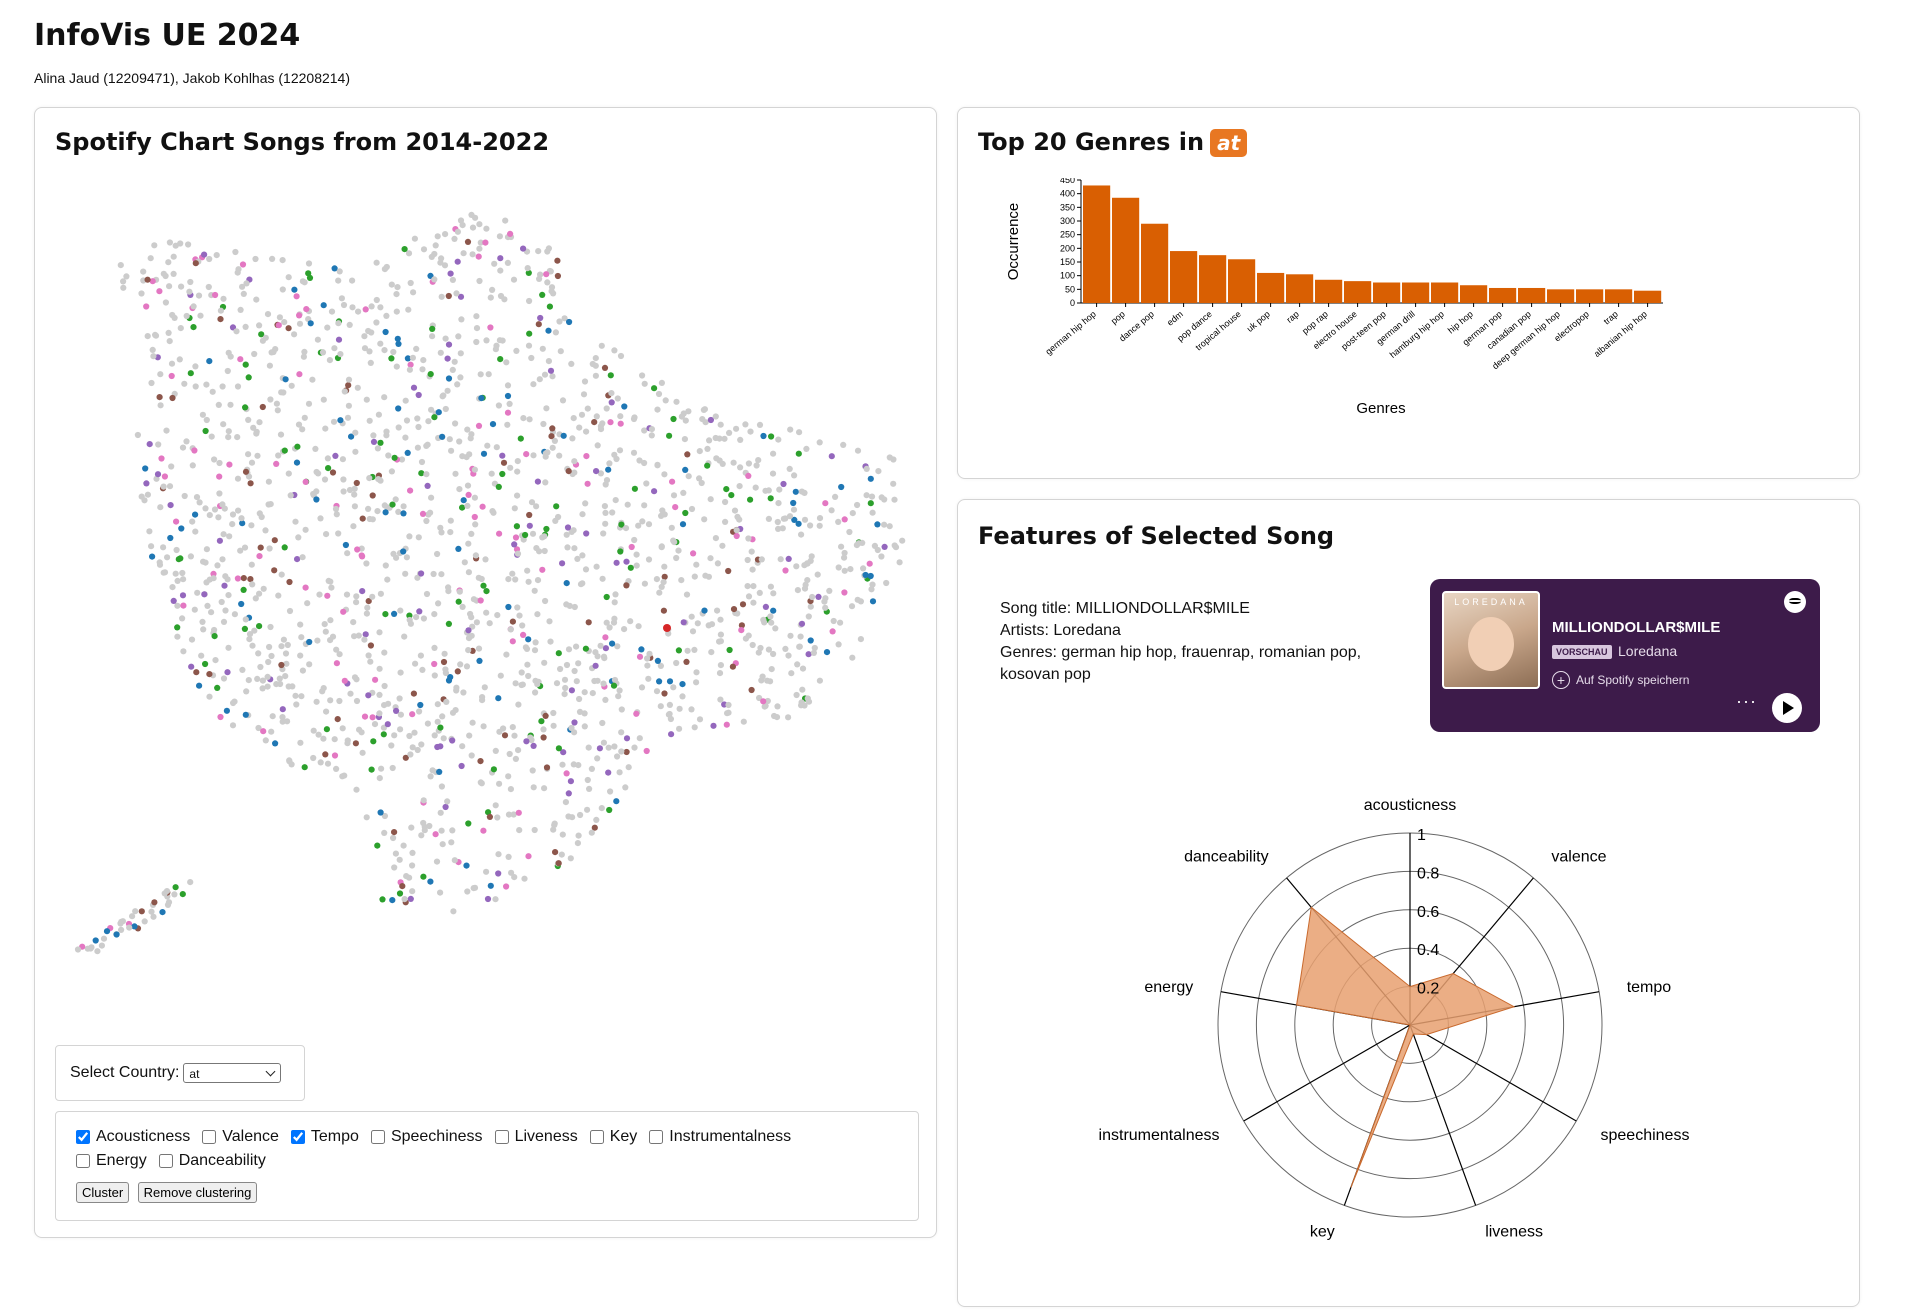 Image resolution: width=1920 pixels, height=1310 pixels. I want to click on checkbox-speechiness: Speechiness, so click(426, 1137).